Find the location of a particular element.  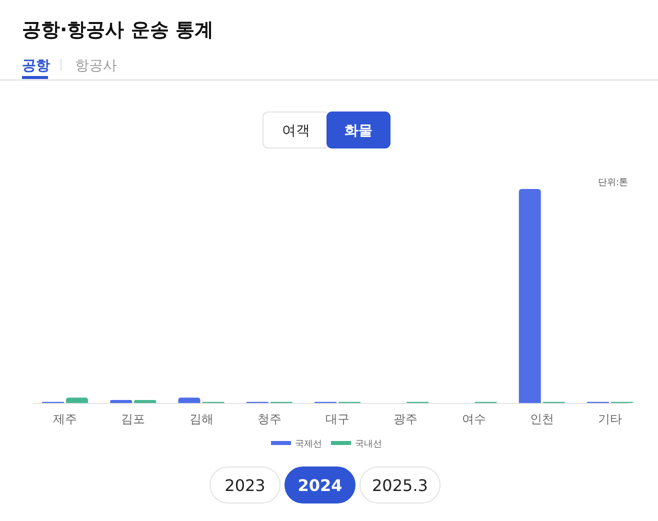

x-tick-label: 김해 is located at coordinates (201, 419).